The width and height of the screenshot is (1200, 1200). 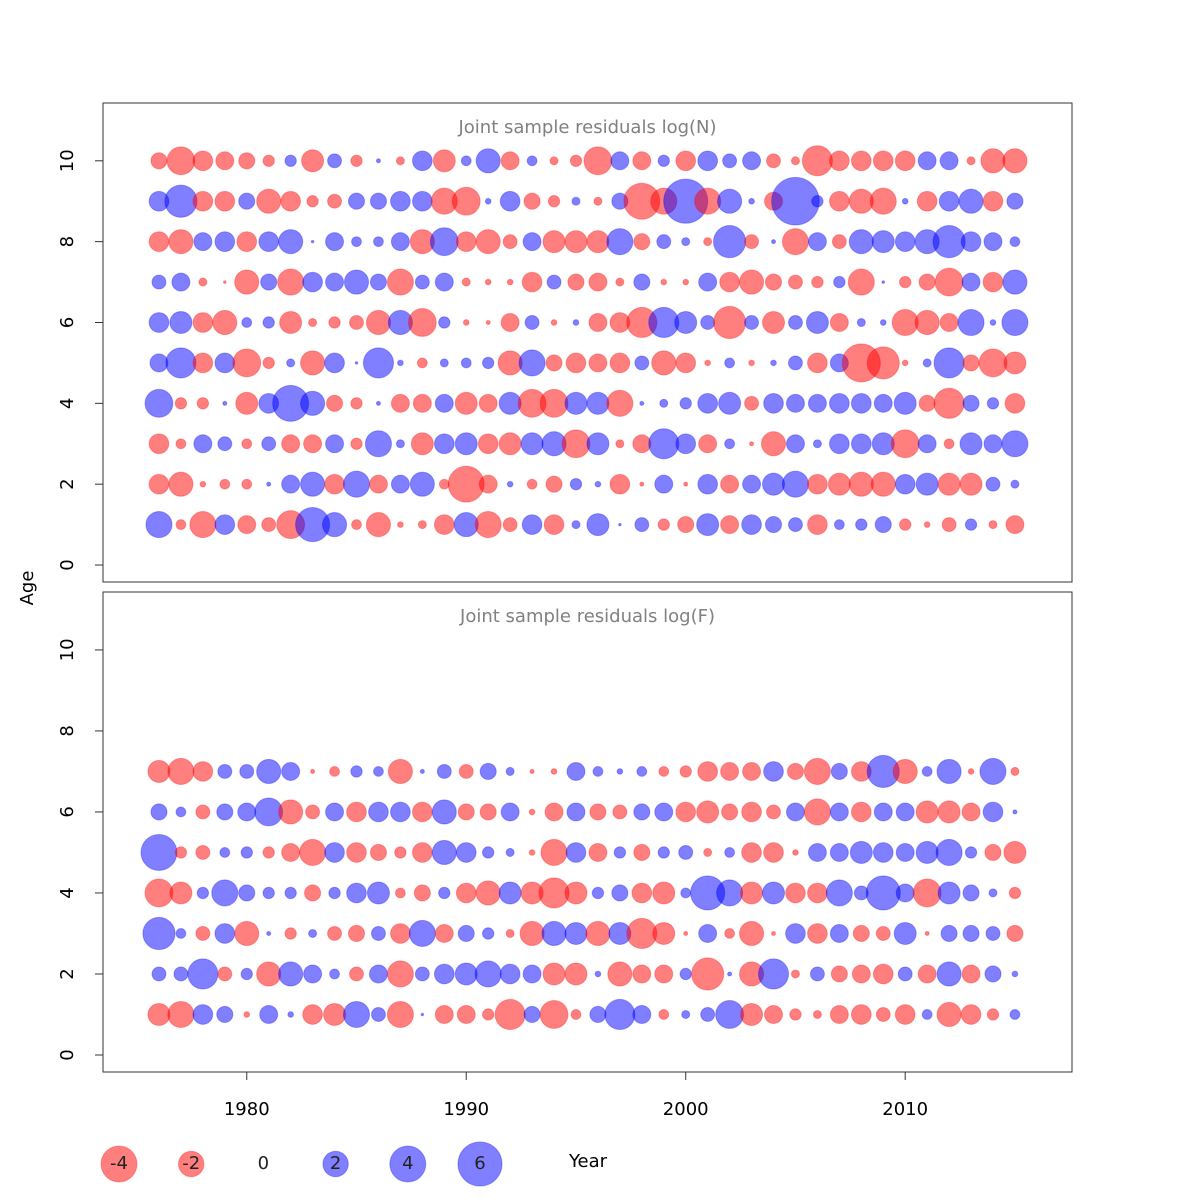 I want to click on legend-bubble, so click(x=335, y=1164).